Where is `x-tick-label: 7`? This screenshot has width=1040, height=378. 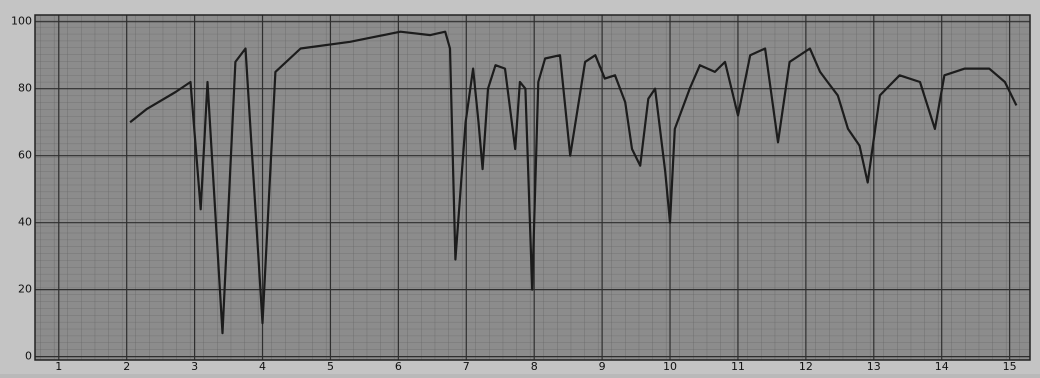
x-tick-label: 7 is located at coordinates (466, 366).